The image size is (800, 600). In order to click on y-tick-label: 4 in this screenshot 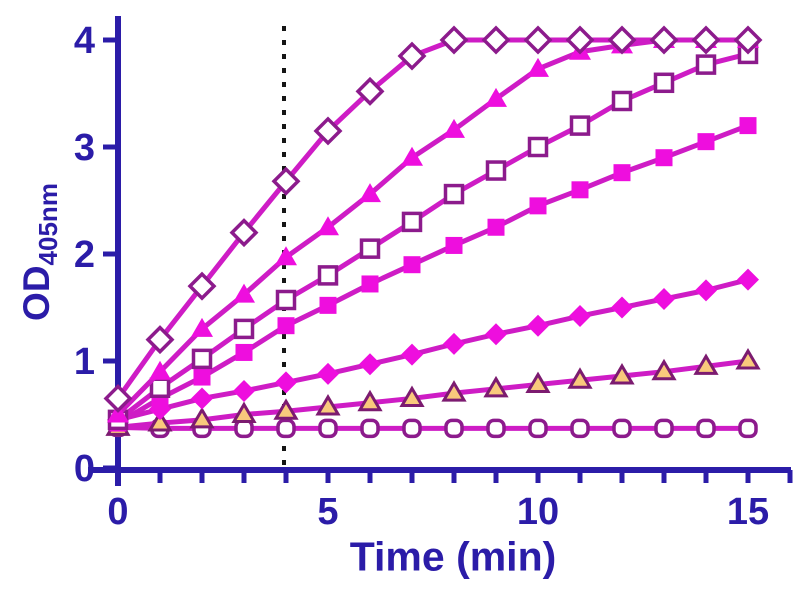, I will do `click(84, 41)`.